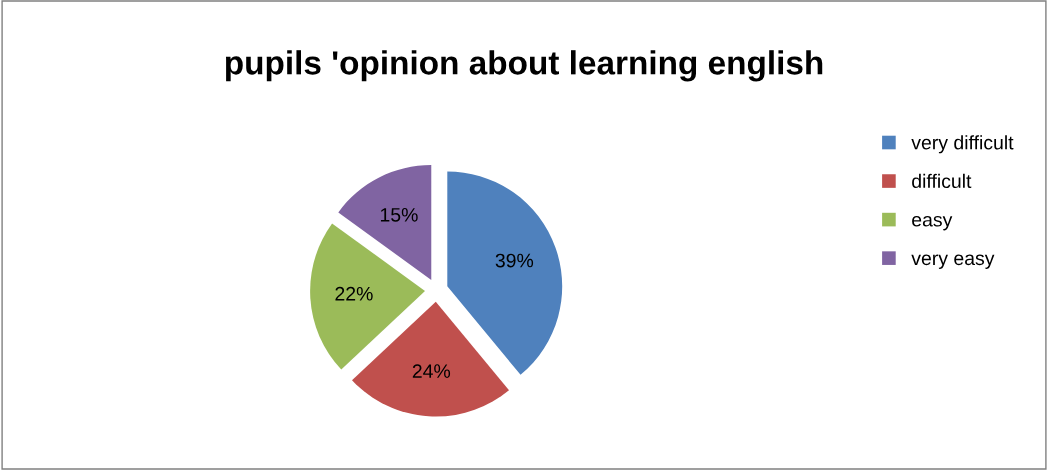 This screenshot has width=1048, height=470. I want to click on legend-label: very easy, so click(953, 261).